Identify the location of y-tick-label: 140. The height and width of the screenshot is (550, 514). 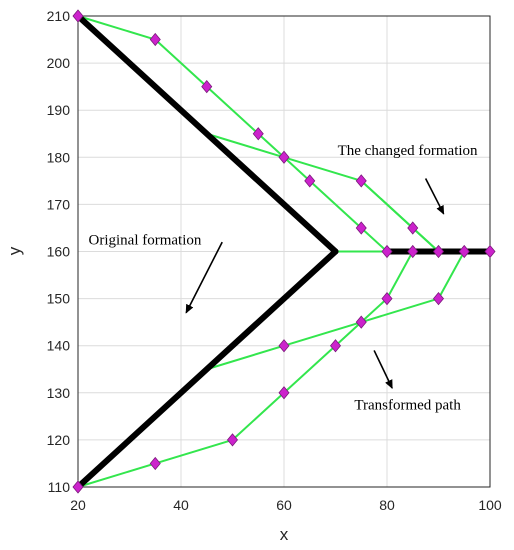
(59, 346).